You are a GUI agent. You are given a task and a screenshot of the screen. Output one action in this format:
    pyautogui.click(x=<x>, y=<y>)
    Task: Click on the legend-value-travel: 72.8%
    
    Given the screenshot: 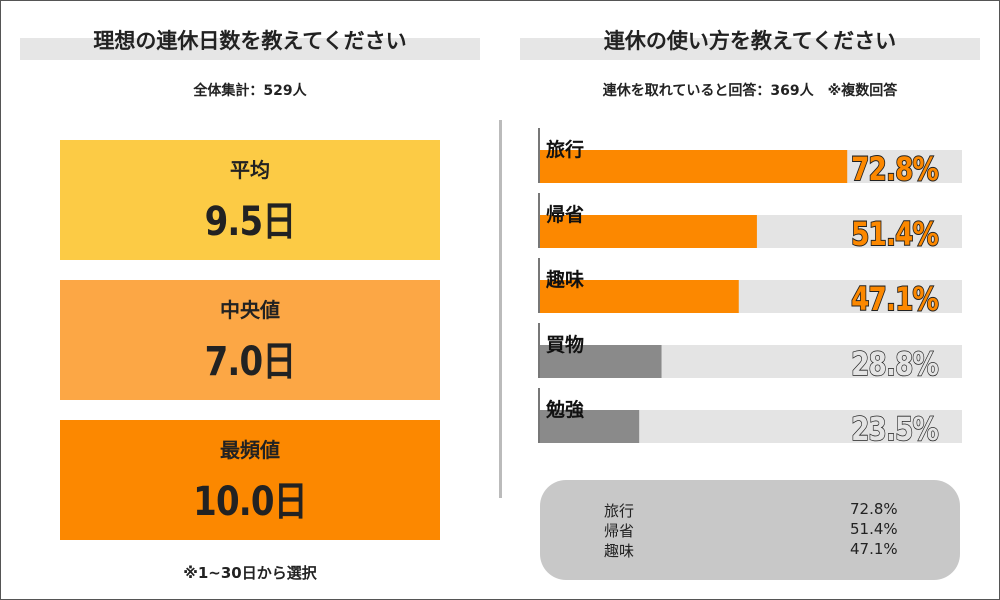 What is the action you would take?
    pyautogui.click(x=874, y=509)
    